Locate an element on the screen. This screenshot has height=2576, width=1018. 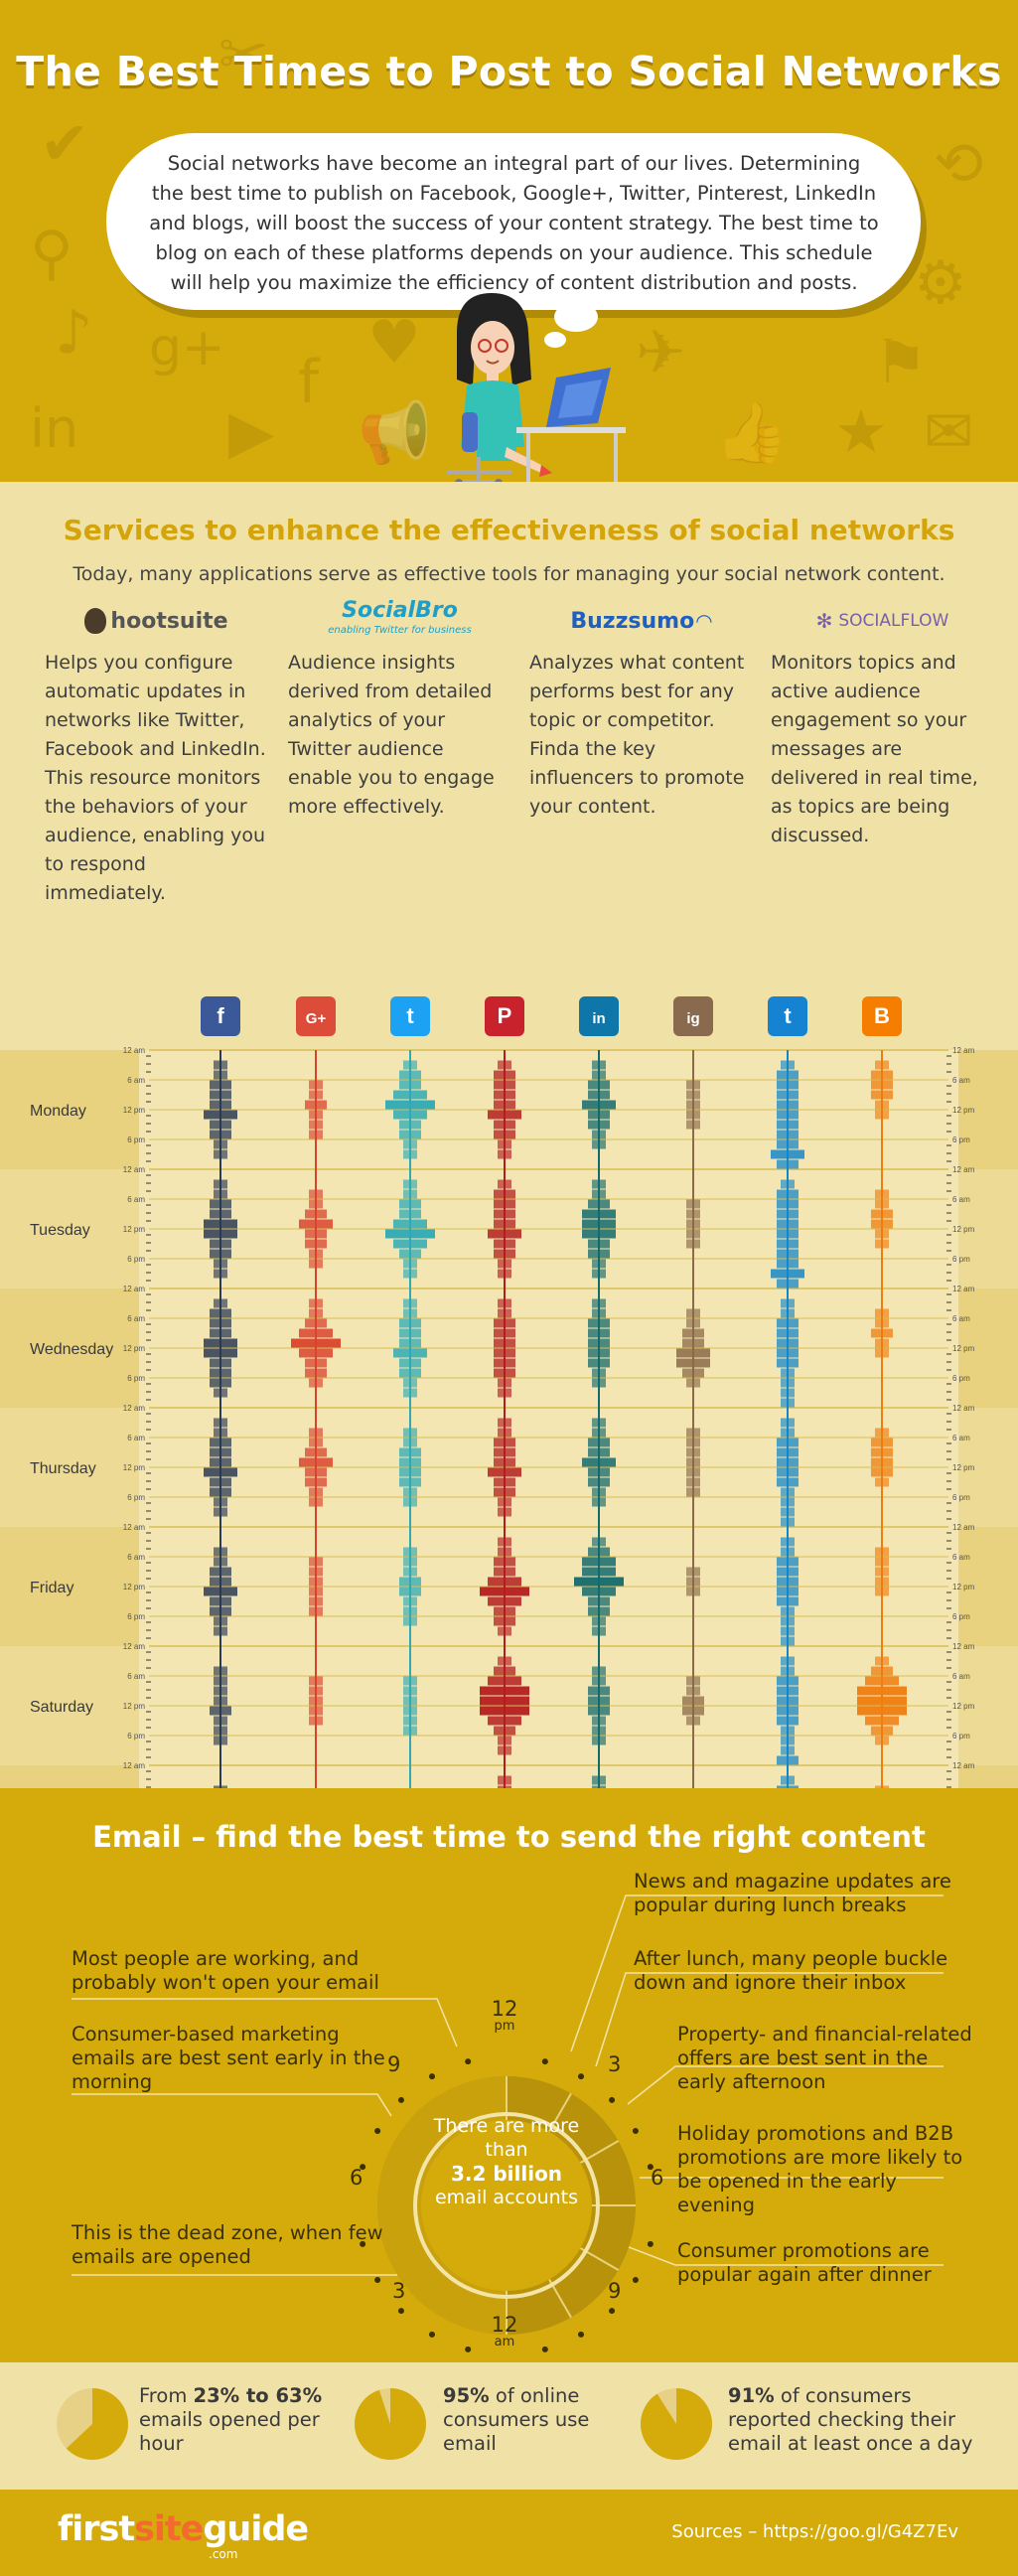
sources-link: Sources – https://goo.gl/G4Z7Ev is located at coordinates (814, 2531).